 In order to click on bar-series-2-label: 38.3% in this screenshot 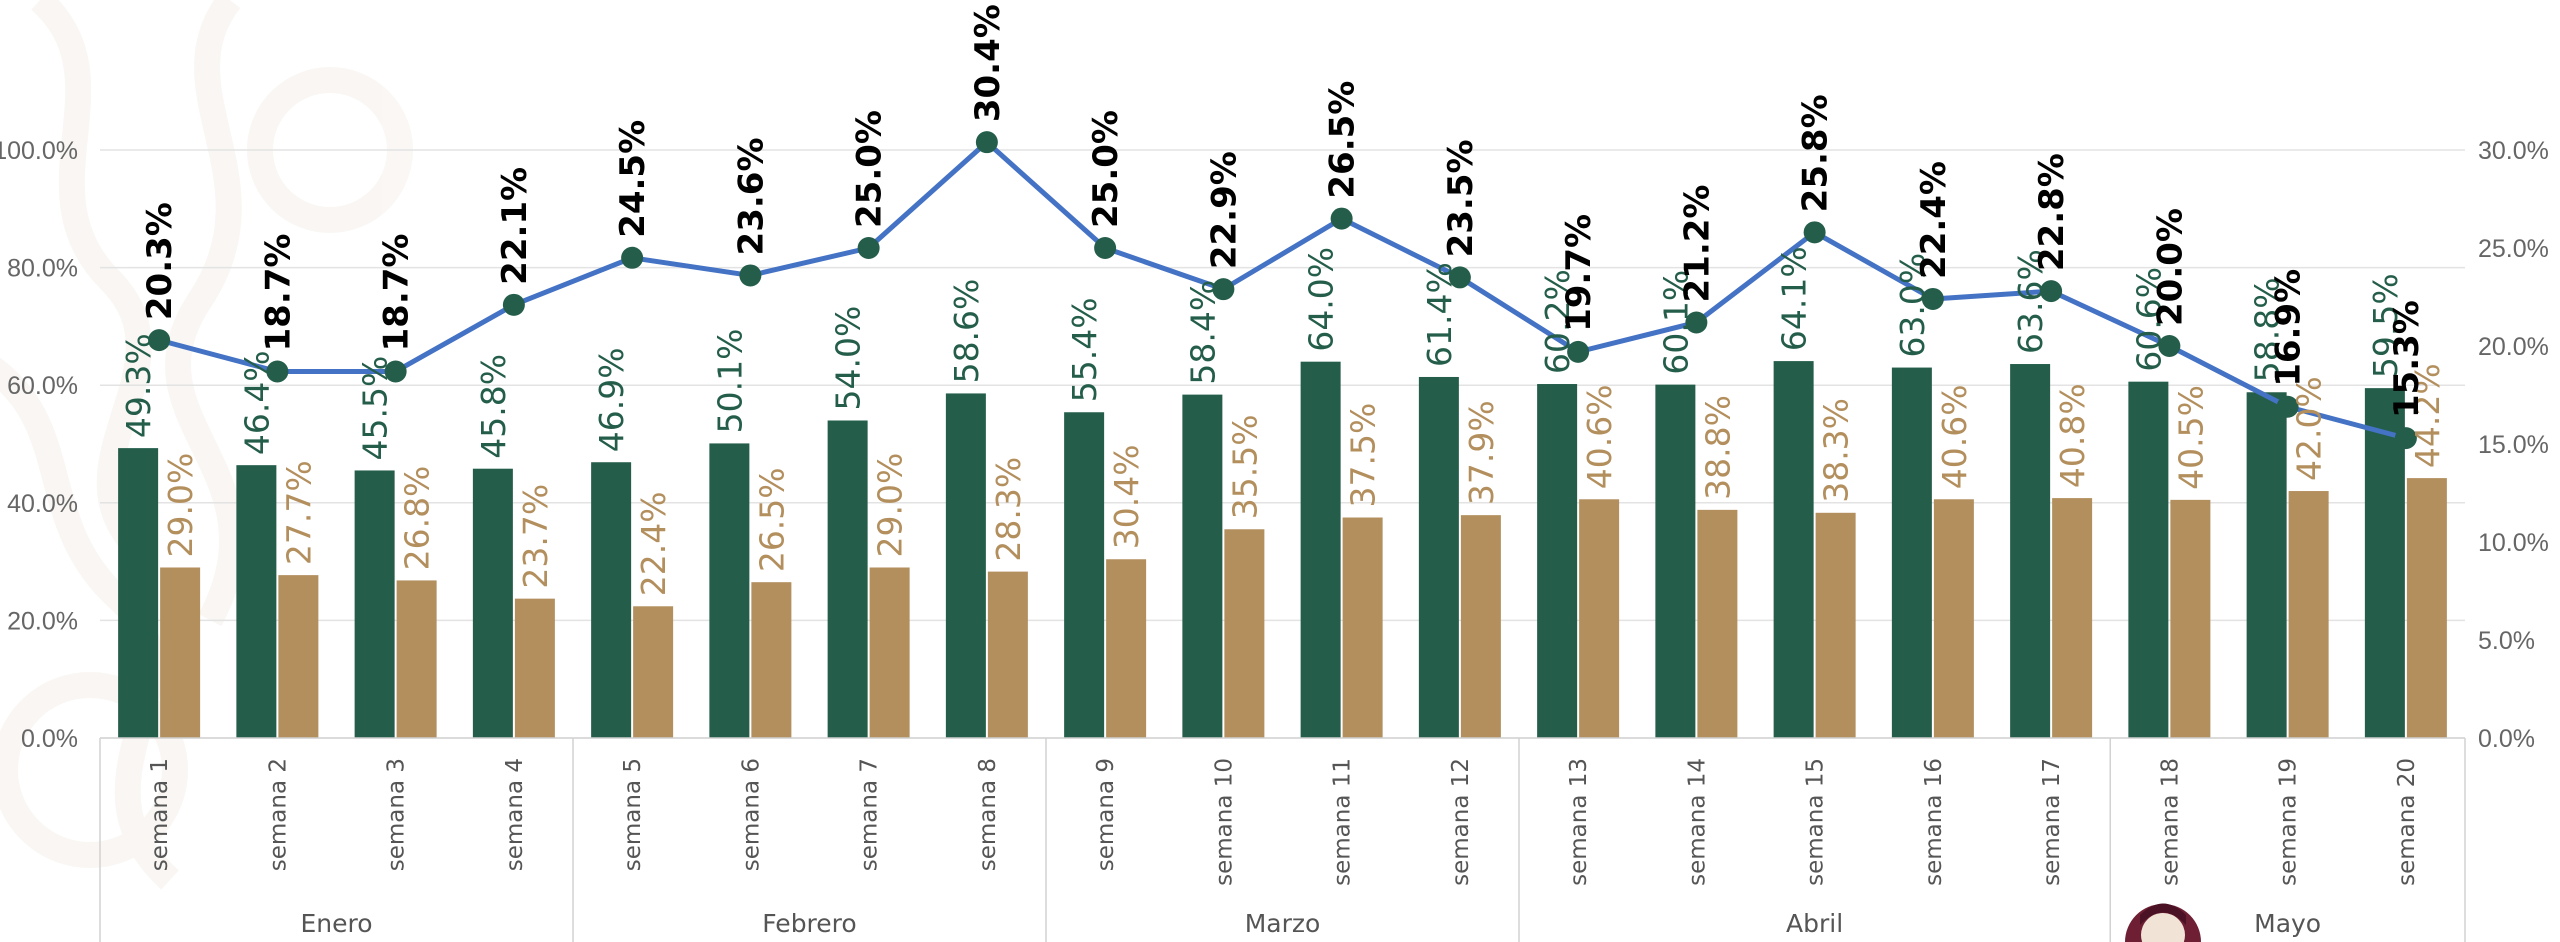, I will do `click(1836, 450)`.